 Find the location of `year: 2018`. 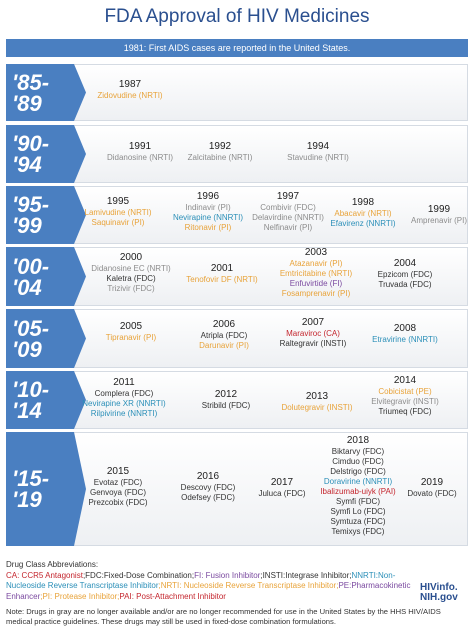

year: 2018 is located at coordinates (358, 440).